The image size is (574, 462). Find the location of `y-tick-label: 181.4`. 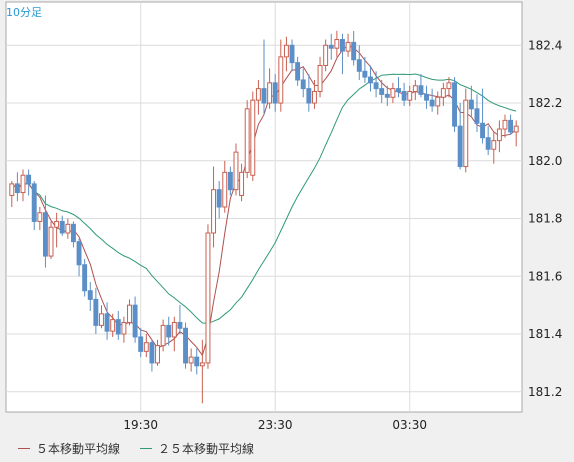

y-tick-label: 181.4 is located at coordinates (545, 334).